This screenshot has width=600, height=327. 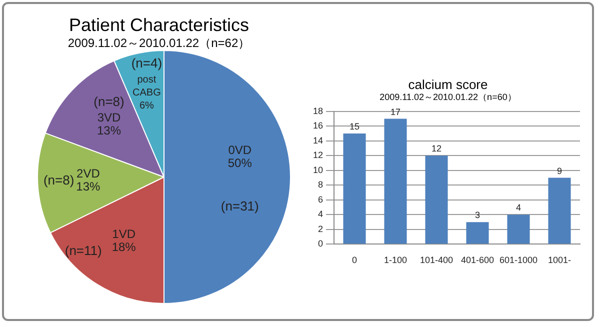 What do you see at coordinates (321, 214) in the screenshot?
I see `y-tick-label: 4` at bounding box center [321, 214].